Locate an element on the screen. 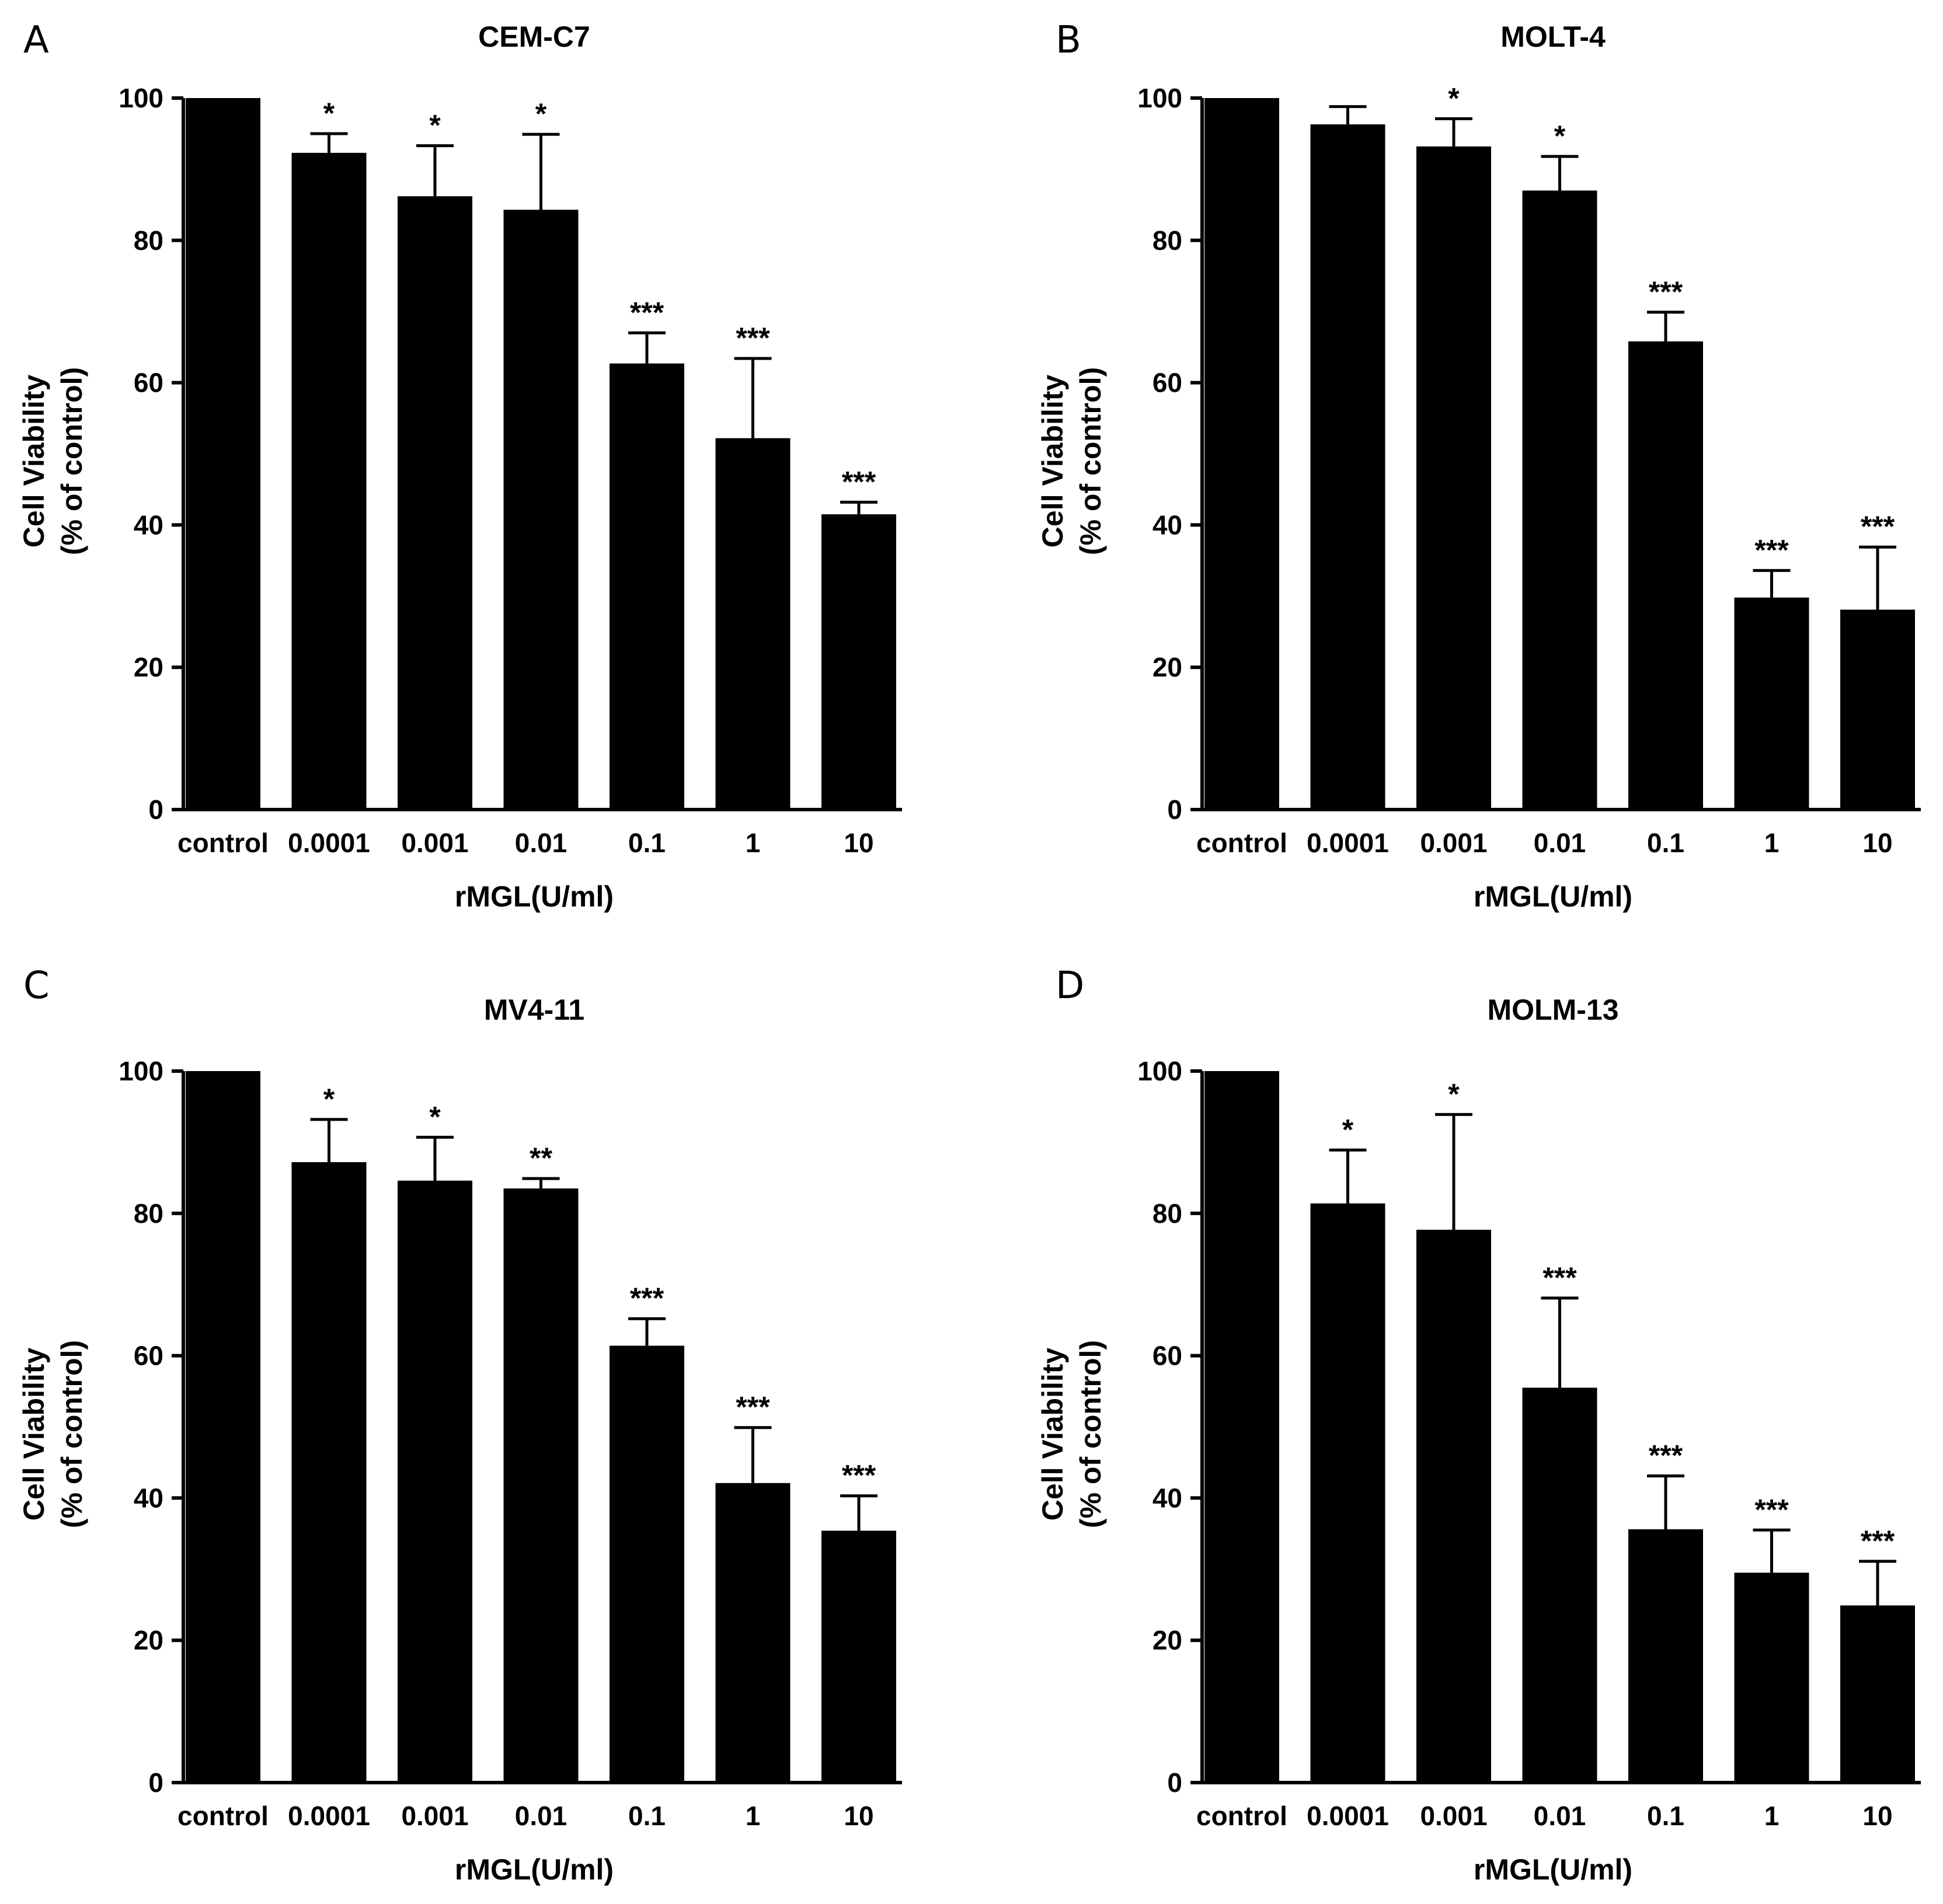 The width and height of the screenshot is (1943, 1904). panel-letter: B is located at coordinates (1068, 40).